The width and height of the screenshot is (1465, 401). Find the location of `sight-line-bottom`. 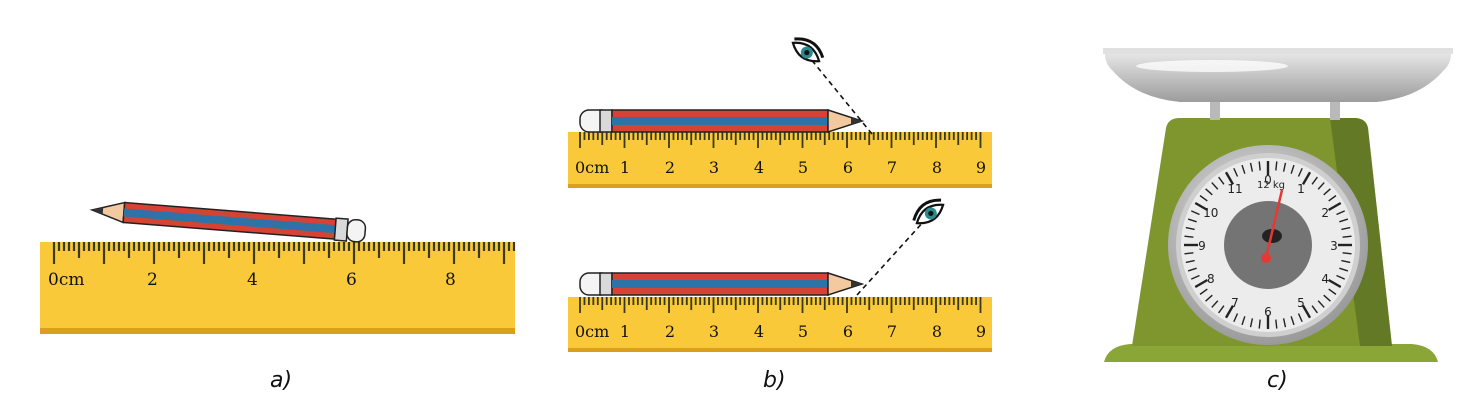

sight-line-bottom is located at coordinates (891, 257).